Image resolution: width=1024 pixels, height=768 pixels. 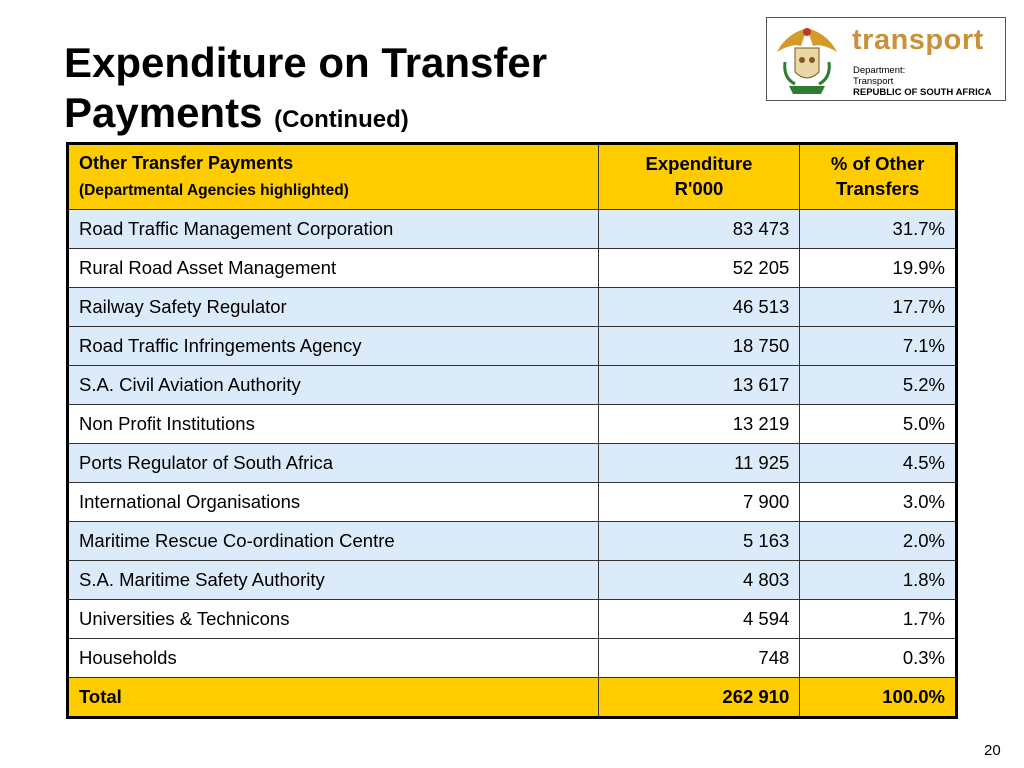 I want to click on table-total-row: Total 262 910 100.0%, so click(x=512, y=697).